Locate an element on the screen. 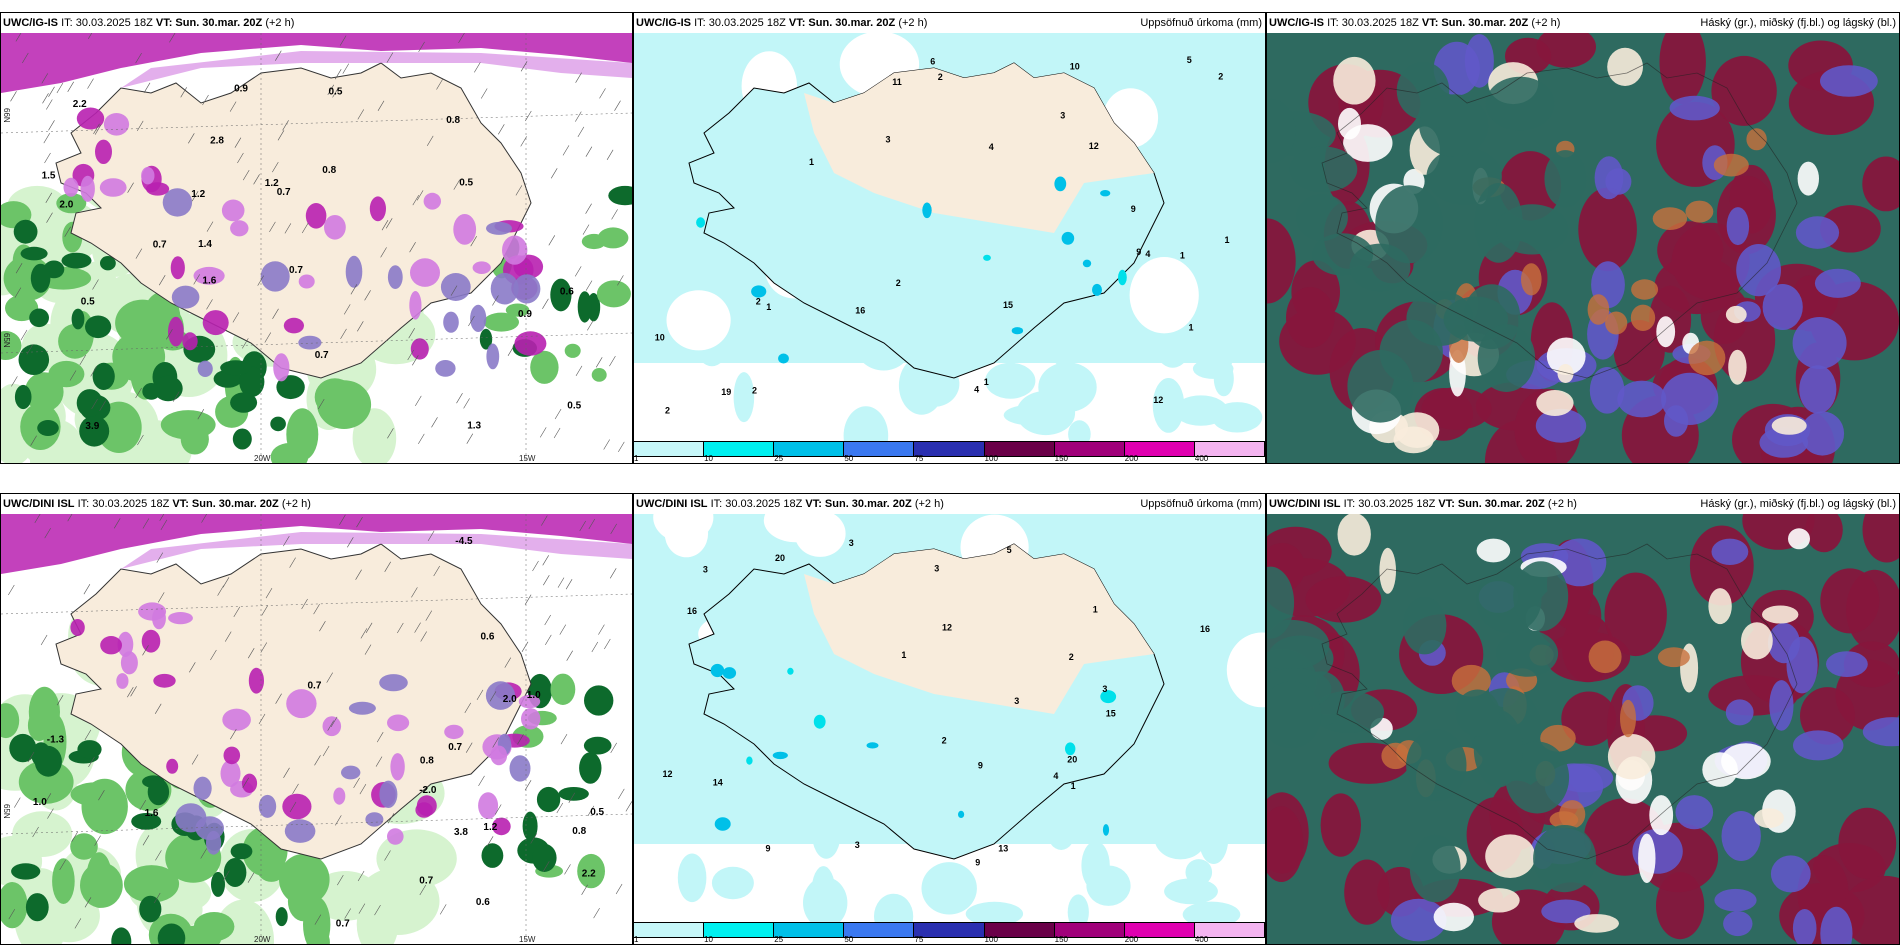  colorbar-swatch is located at coordinates (949, 449).